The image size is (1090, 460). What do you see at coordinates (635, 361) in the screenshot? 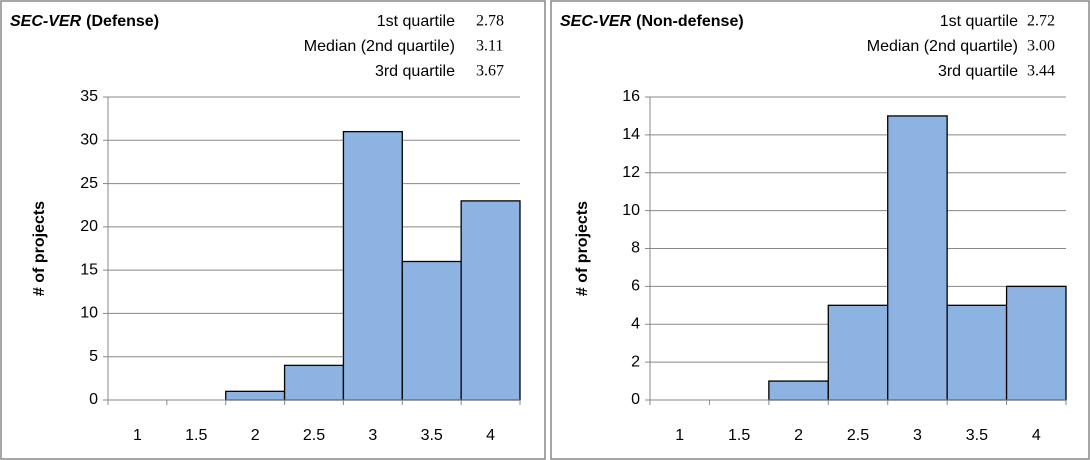
I see `y-tick-label: 2` at bounding box center [635, 361].